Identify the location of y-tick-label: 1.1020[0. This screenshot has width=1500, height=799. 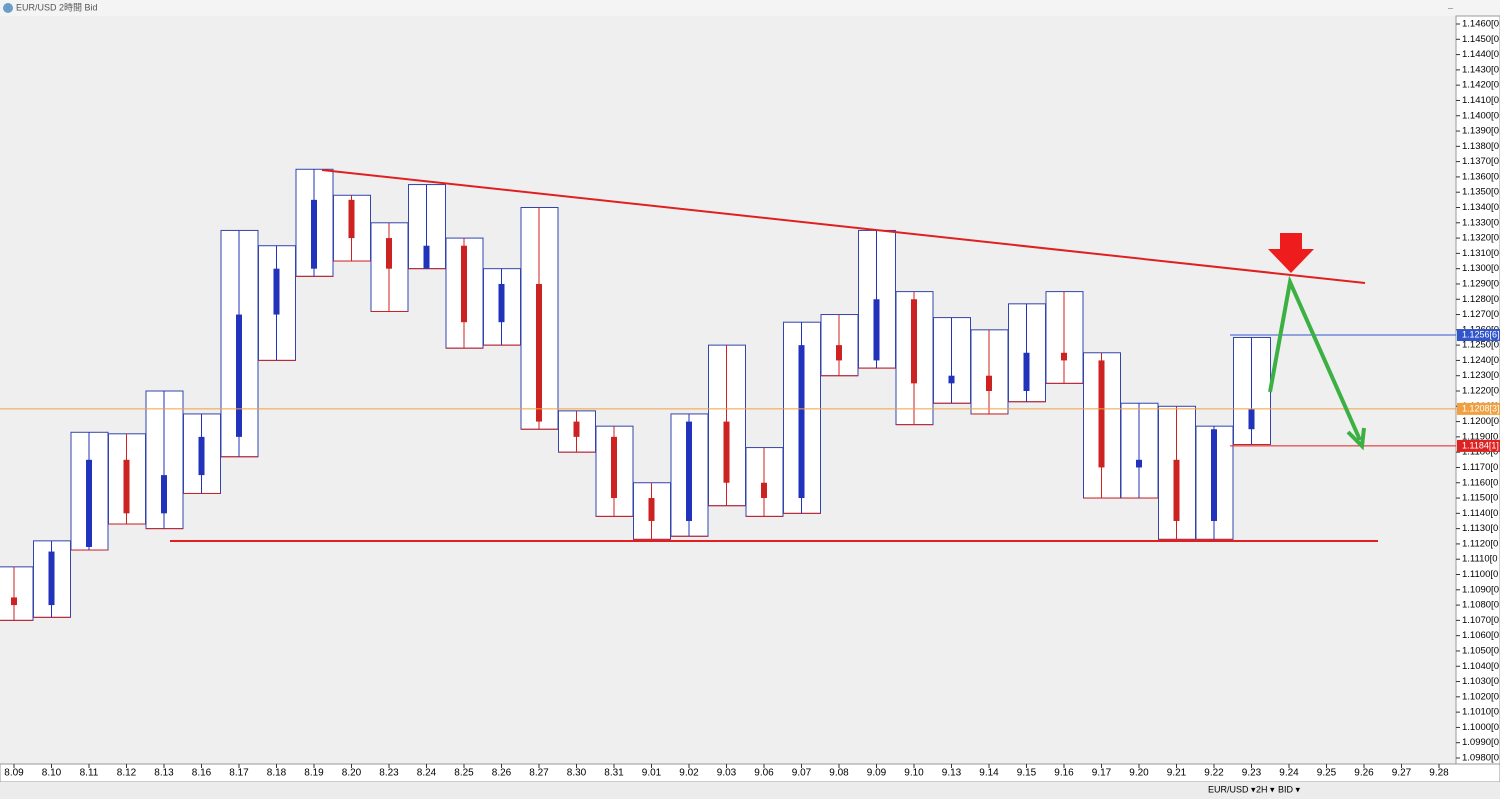
(1480, 696).